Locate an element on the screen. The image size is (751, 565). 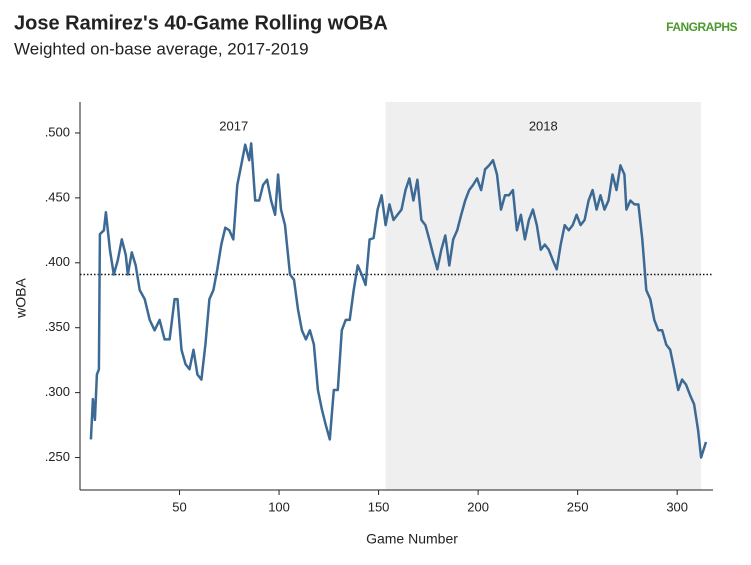
y-tick-label: .250 is located at coordinates (57, 456).